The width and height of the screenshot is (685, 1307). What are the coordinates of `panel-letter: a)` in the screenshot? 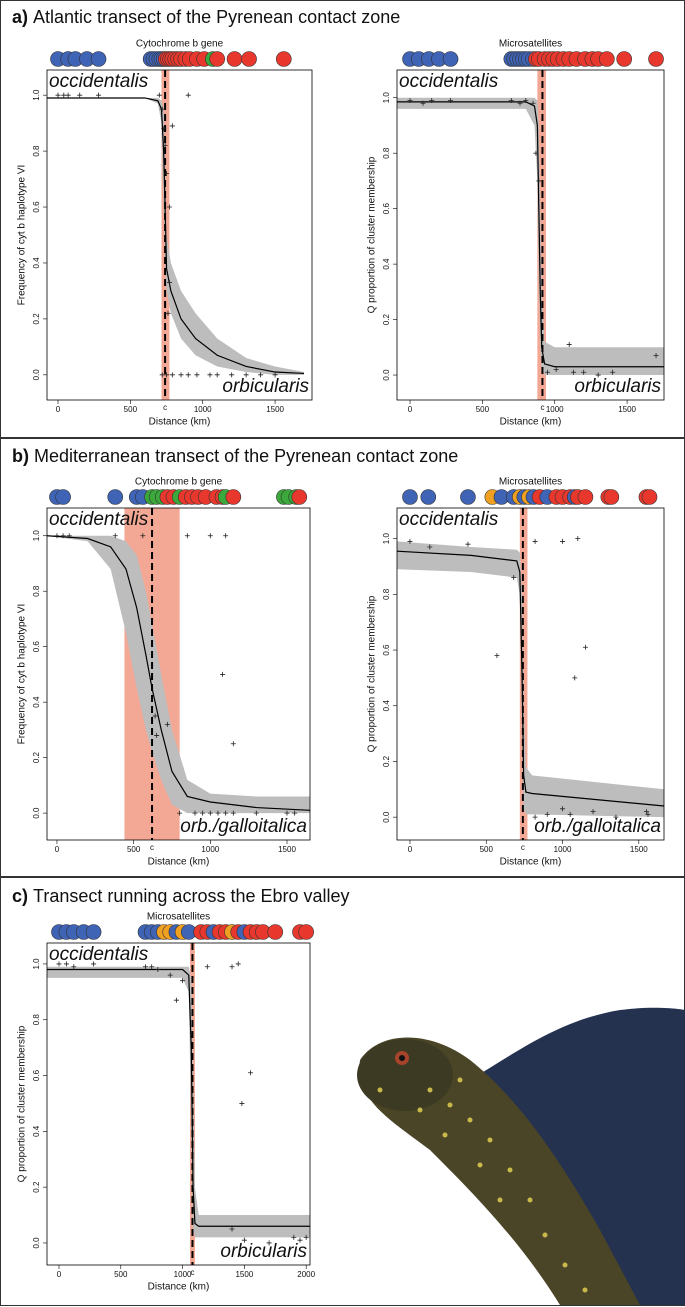 It's located at (20, 17).